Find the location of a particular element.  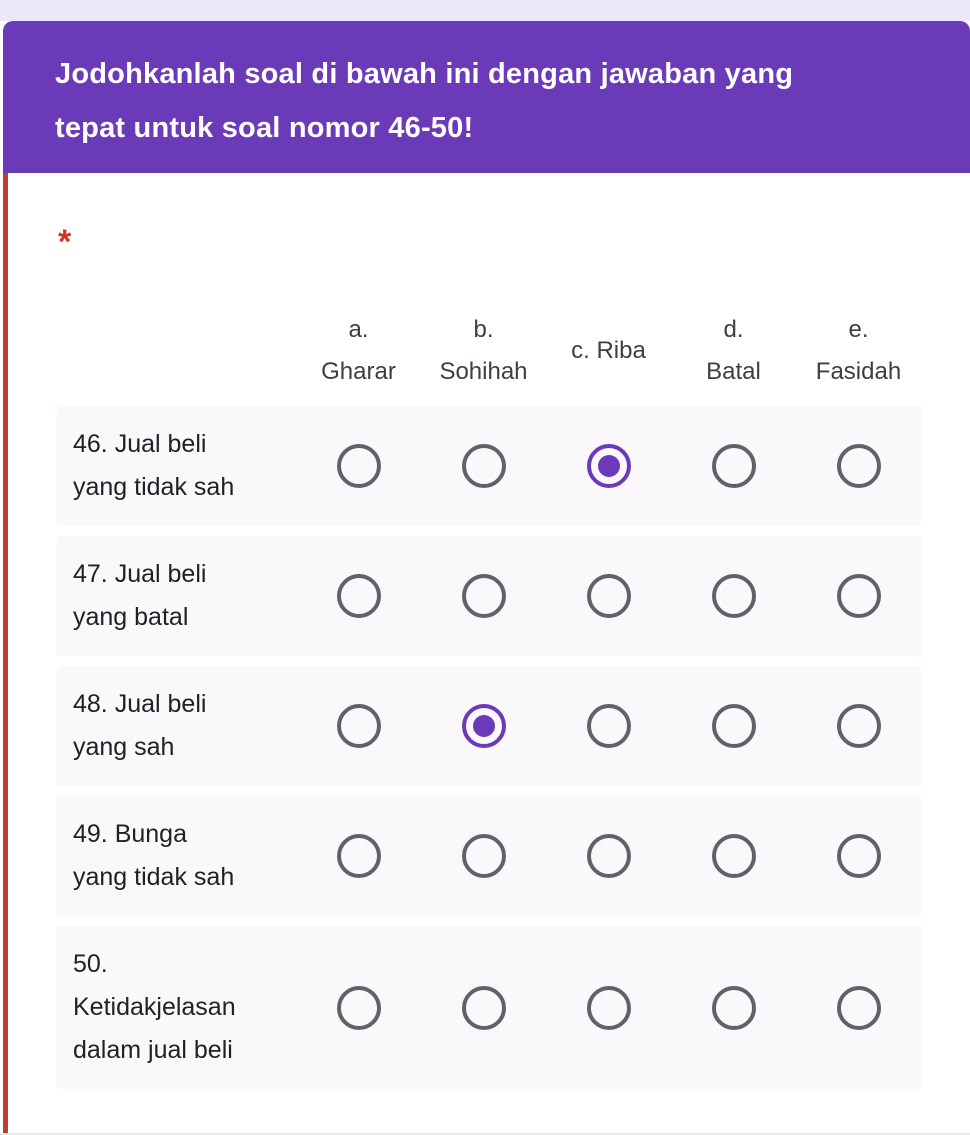

radio-row49-col-c is located at coordinates (608, 856).